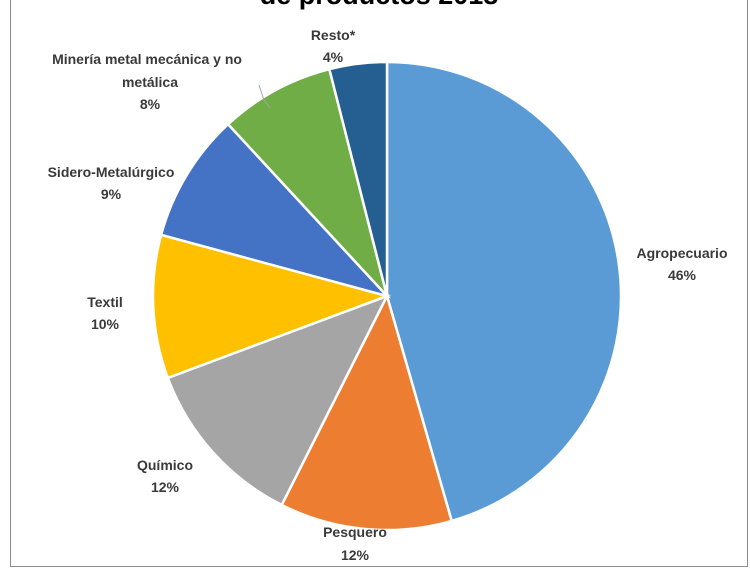 This screenshot has height=569, width=750. Describe the element at coordinates (681, 253) in the screenshot. I see `label-agropecuario: Agropecuario` at that location.